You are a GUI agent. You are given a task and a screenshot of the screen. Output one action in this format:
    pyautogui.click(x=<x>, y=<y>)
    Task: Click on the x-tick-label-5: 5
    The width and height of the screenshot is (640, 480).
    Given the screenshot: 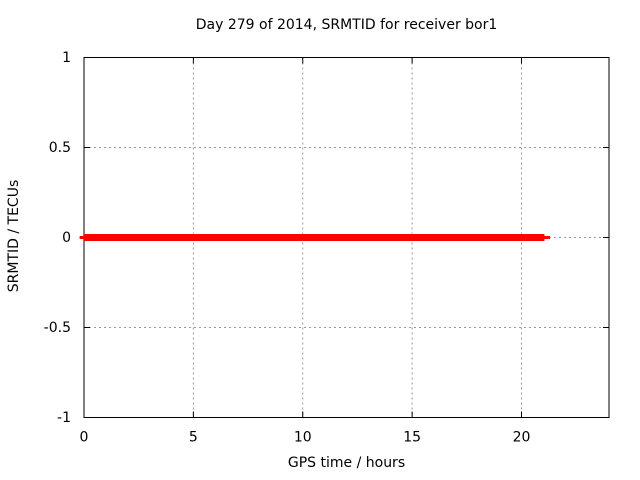 What is the action you would take?
    pyautogui.click(x=193, y=438)
    